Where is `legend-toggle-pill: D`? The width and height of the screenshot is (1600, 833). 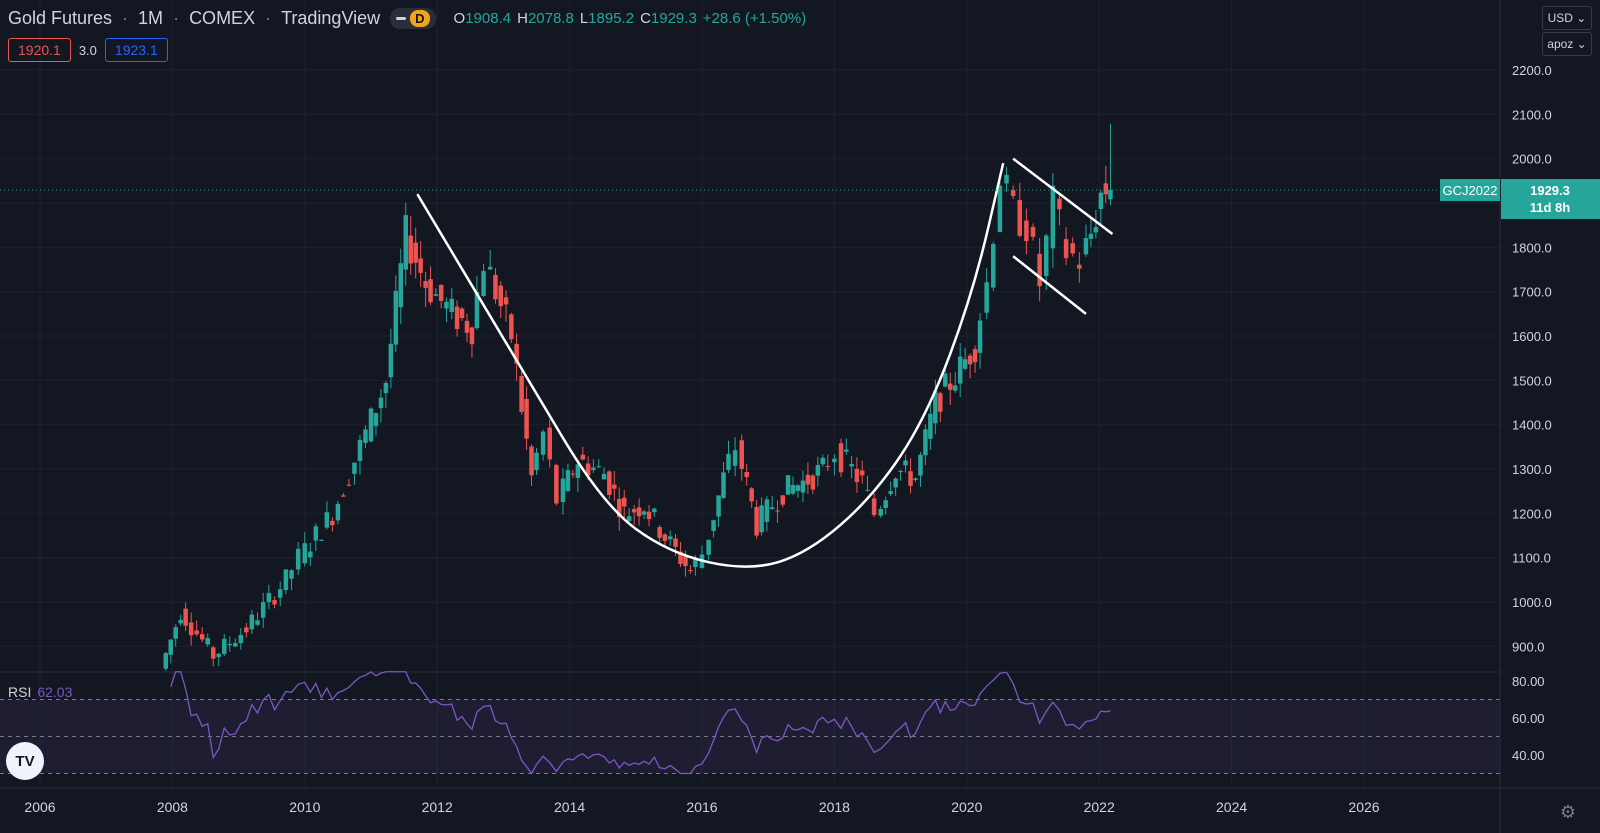 legend-toggle-pill: D is located at coordinates (413, 18).